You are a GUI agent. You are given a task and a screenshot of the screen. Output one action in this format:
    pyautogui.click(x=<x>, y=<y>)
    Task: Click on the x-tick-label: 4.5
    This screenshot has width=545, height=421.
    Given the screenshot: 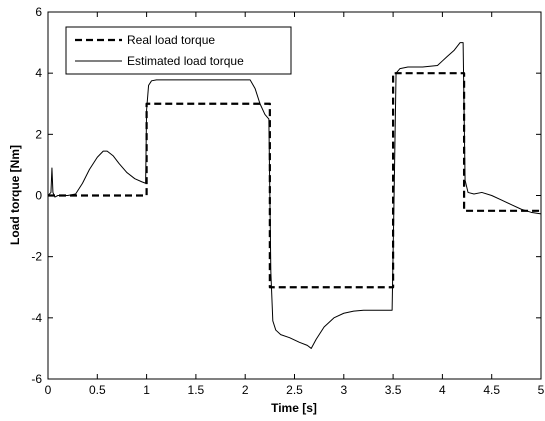 What is the action you would take?
    pyautogui.click(x=491, y=390)
    